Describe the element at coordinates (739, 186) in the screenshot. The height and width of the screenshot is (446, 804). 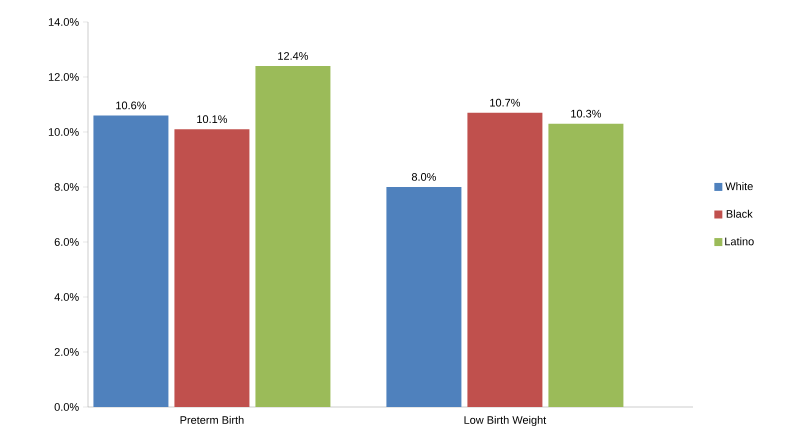
I see `legend-label: White` at that location.